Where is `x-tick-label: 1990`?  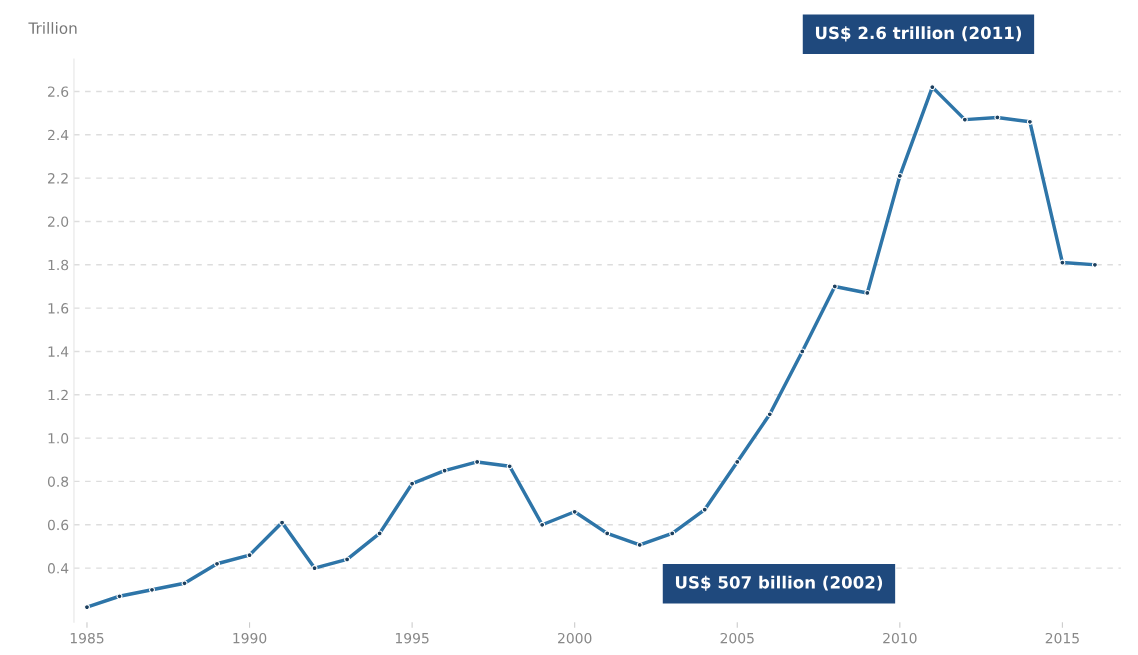 x-tick-label: 1990 is located at coordinates (250, 638).